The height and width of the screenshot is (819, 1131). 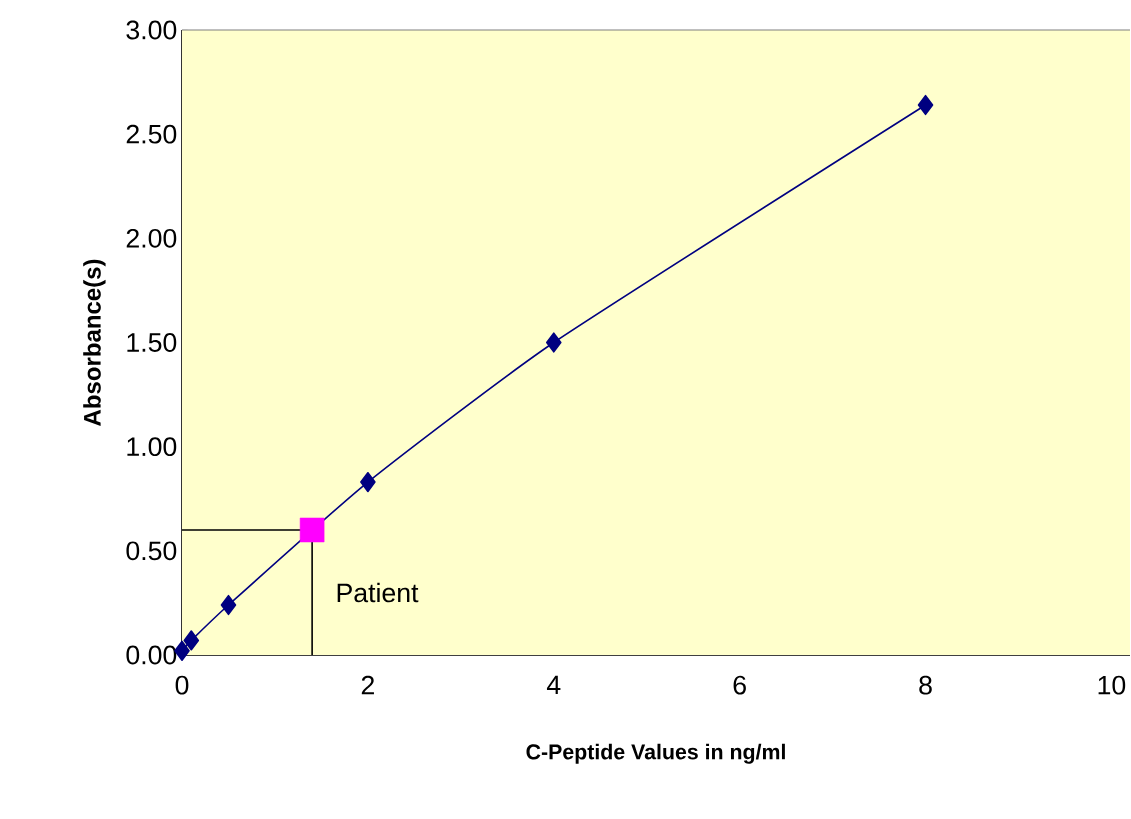 What do you see at coordinates (367, 685) in the screenshot?
I see `x-tick-label: 2` at bounding box center [367, 685].